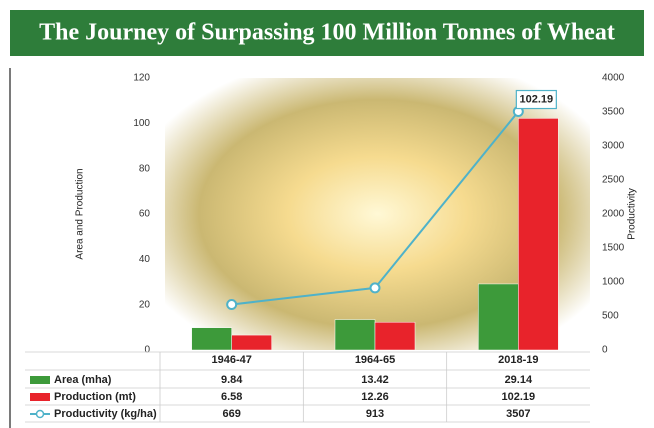 The height and width of the screenshot is (428, 654). Describe the element at coordinates (95, 397) in the screenshot. I see `legend-label: Production (mt)` at that location.